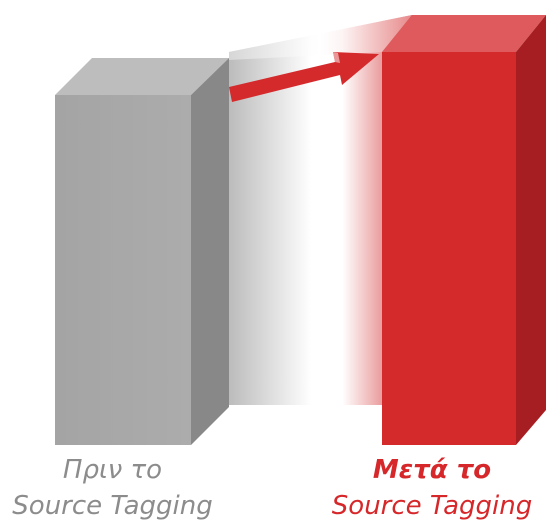 Image resolution: width=546 pixels, height=527 pixels. I want to click on before-bar-top, so click(142, 76).